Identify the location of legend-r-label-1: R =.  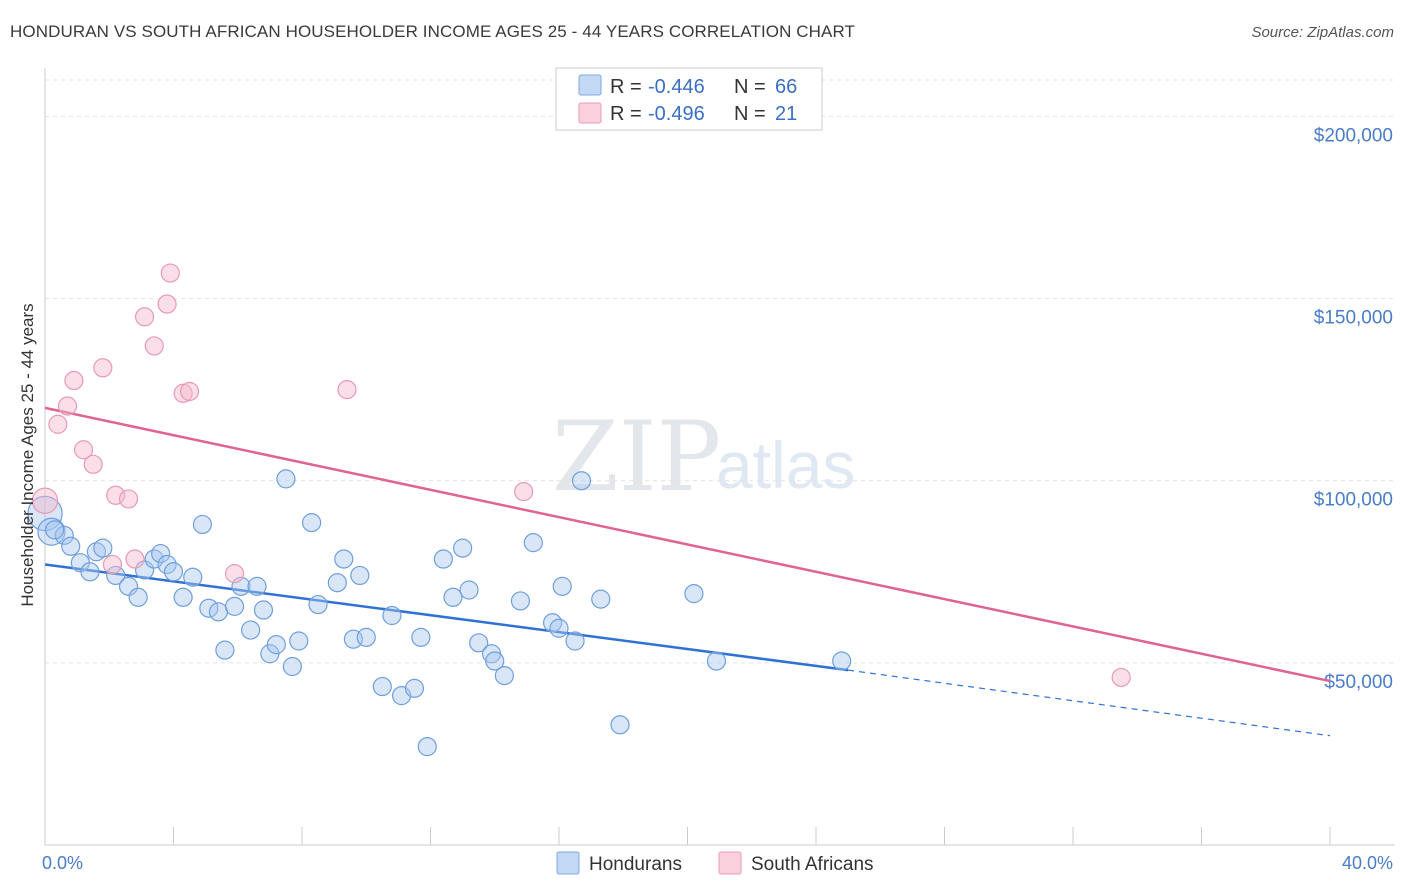
(626, 114).